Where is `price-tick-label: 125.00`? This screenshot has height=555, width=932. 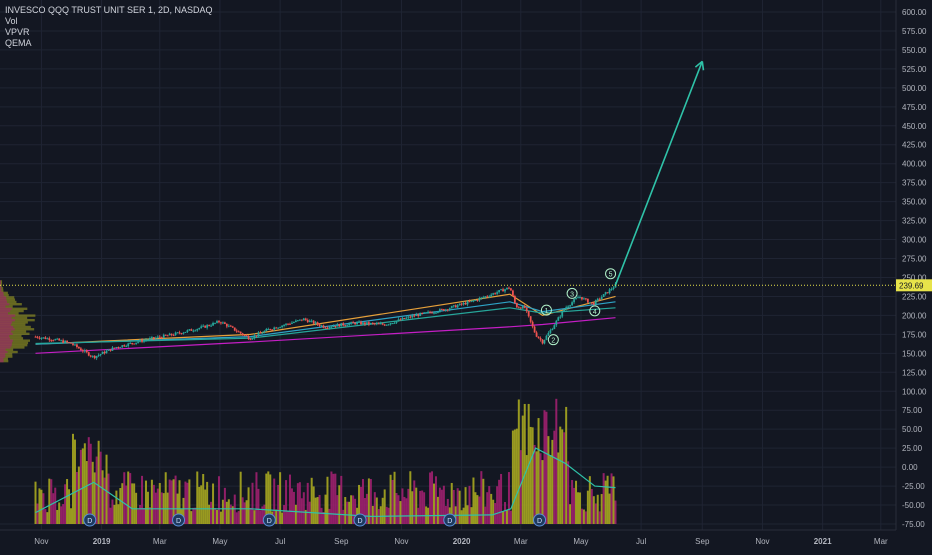 price-tick-label: 125.00 is located at coordinates (914, 372).